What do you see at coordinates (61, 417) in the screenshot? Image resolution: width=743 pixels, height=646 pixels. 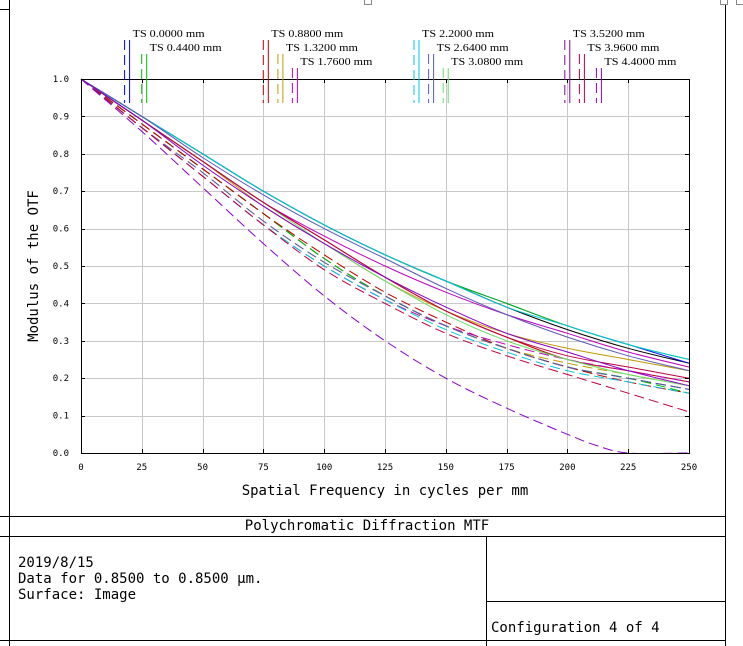 I see `y-tick-label: 0.1` at bounding box center [61, 417].